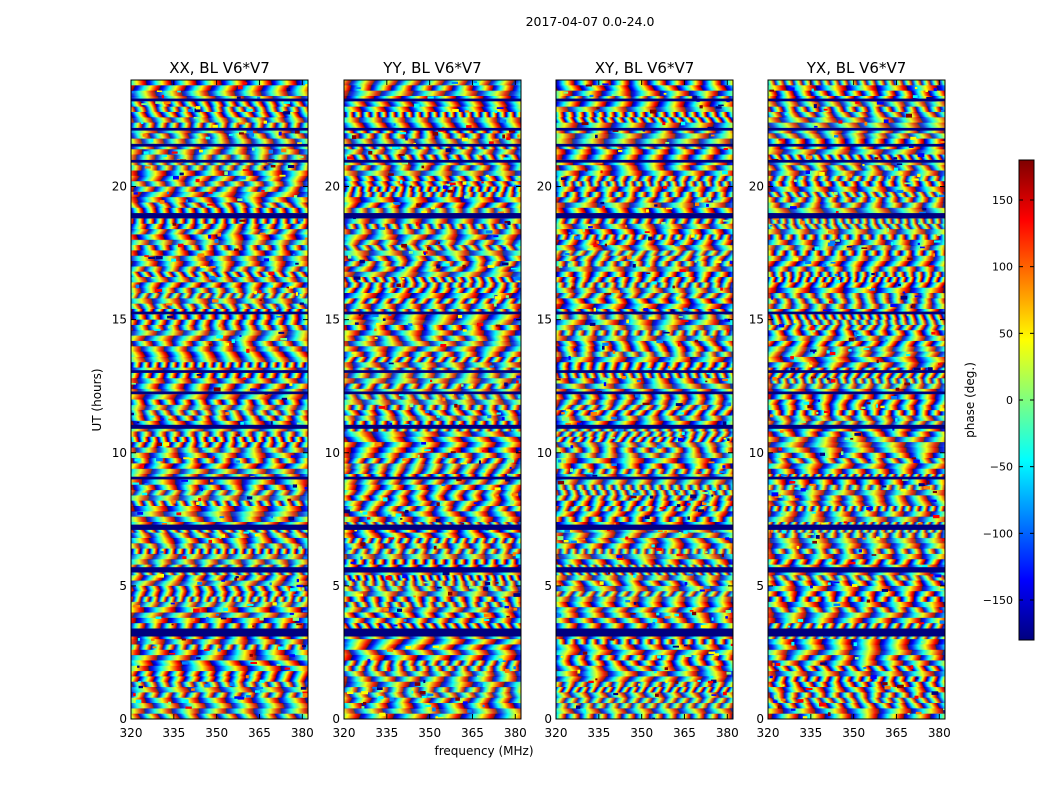  I want to click on colorbar-tick-label: 0, so click(1009, 400).